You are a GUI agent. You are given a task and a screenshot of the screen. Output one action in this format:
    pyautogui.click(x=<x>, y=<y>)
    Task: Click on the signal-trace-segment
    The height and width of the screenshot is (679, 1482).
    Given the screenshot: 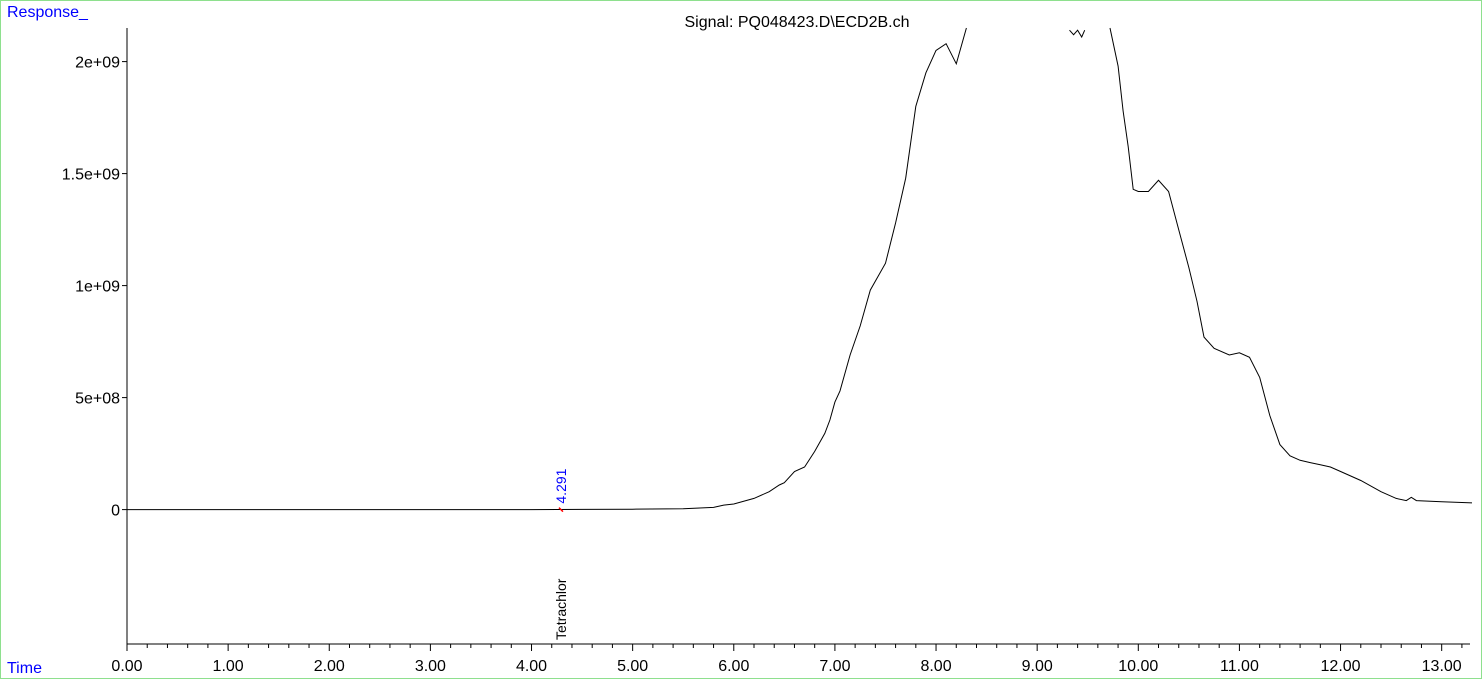 What is the action you would take?
    pyautogui.click(x=1077, y=34)
    